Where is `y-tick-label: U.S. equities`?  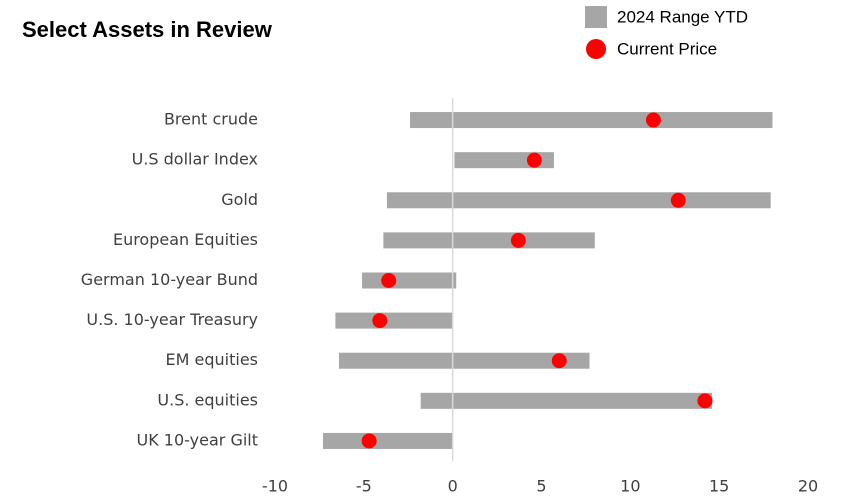 y-tick-label: U.S. equities is located at coordinates (207, 399).